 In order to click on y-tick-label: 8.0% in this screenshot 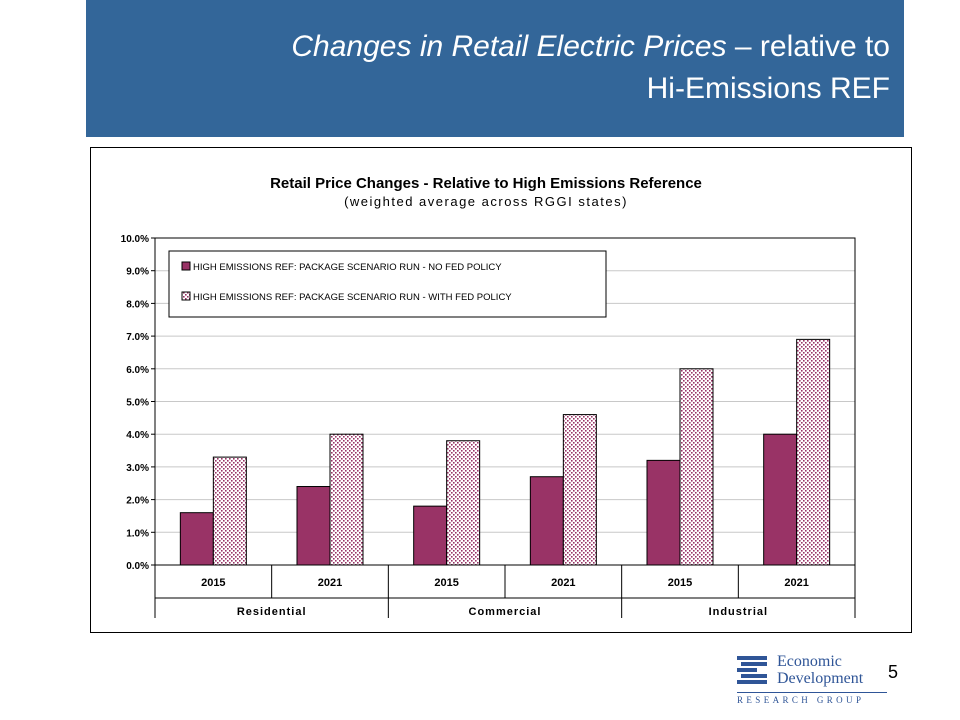, I will do `click(137, 304)`.